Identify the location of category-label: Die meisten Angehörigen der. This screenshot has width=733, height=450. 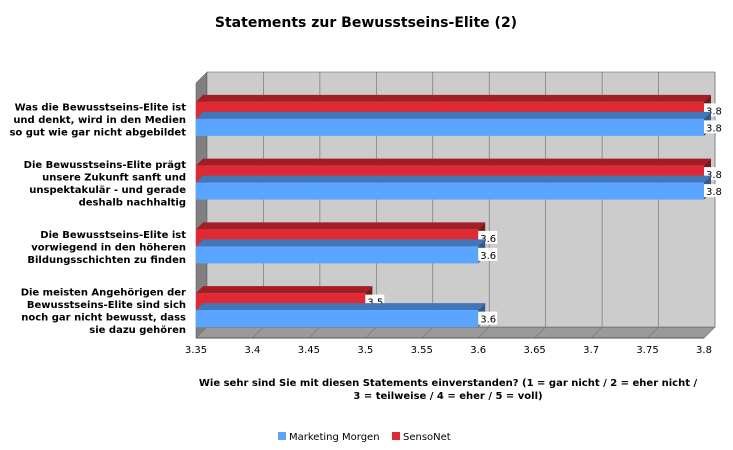
(103, 292).